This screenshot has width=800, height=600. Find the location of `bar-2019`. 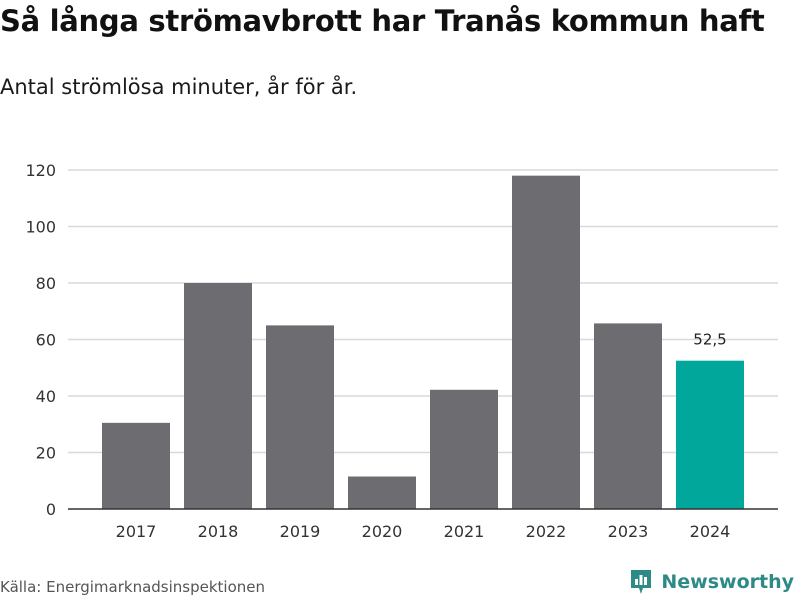

bar-2019 is located at coordinates (300, 417).